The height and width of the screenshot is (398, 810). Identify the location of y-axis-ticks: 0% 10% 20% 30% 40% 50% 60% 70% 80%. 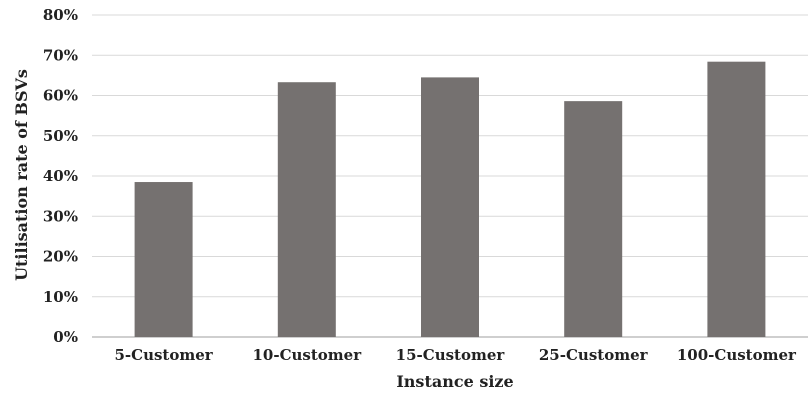
(60, 176).